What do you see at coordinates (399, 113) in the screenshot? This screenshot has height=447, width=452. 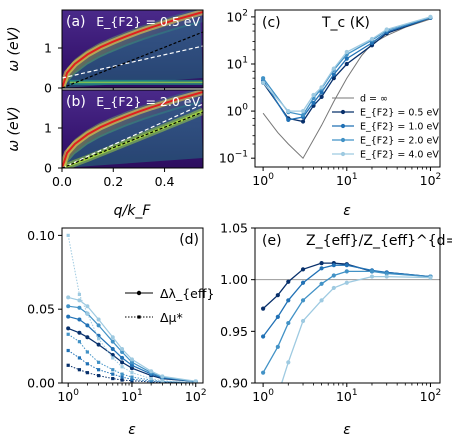 I see `legend-label-0: E_{F2} = 0.5 eV` at bounding box center [399, 113].